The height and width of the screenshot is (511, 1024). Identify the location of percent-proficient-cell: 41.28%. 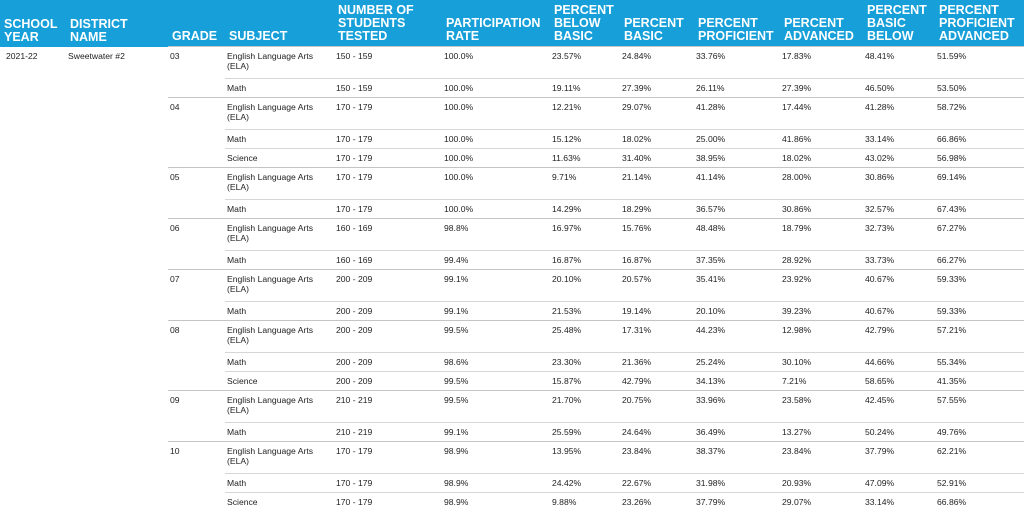
(737, 114).